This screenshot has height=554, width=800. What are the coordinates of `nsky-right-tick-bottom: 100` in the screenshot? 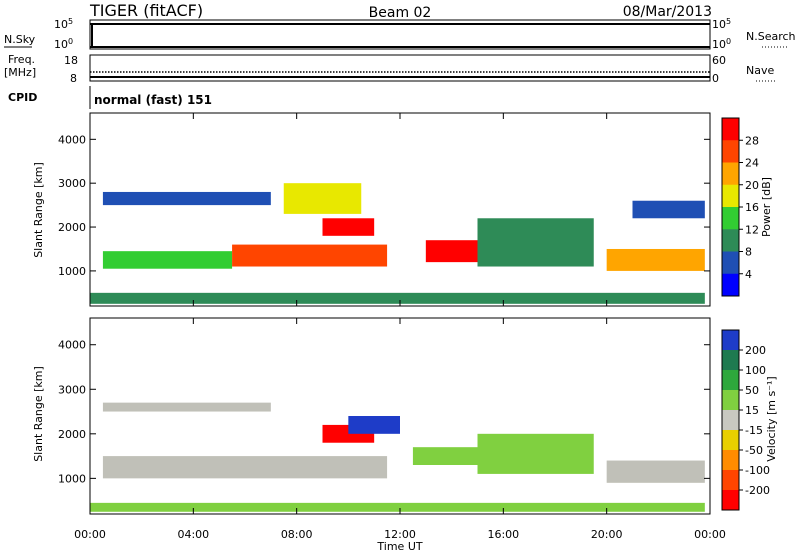 It's located at (721, 44).